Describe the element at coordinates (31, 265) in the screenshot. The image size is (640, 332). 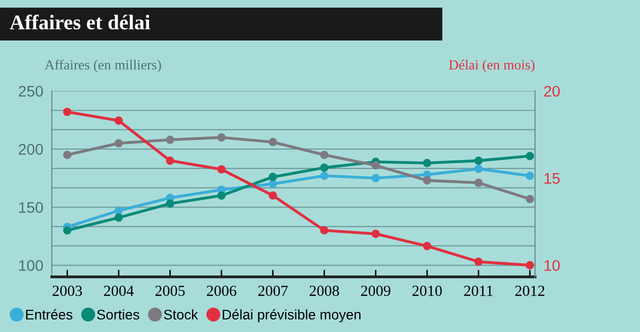
I see `y-tick-label: 100` at that location.